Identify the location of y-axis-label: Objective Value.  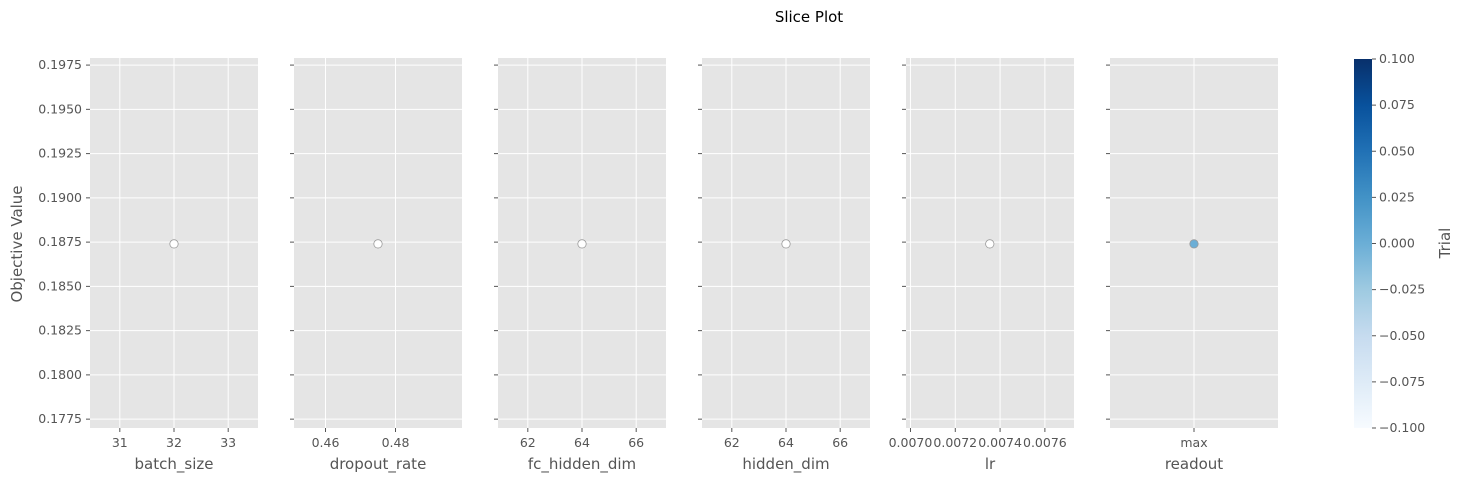
(17, 243).